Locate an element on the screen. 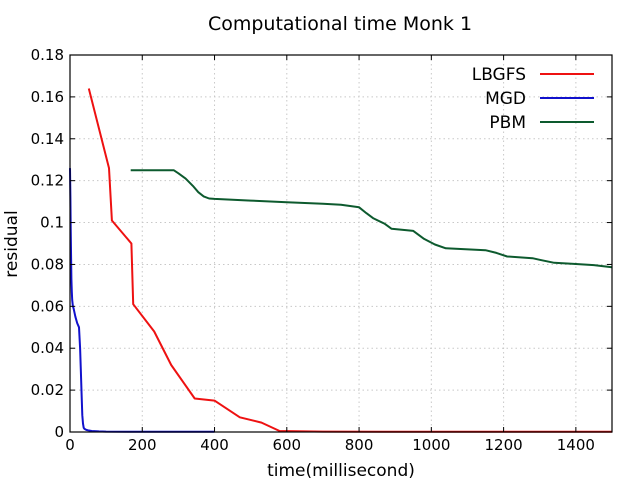 The width and height of the screenshot is (640, 480). x-tick-label: 400 is located at coordinates (214, 445).